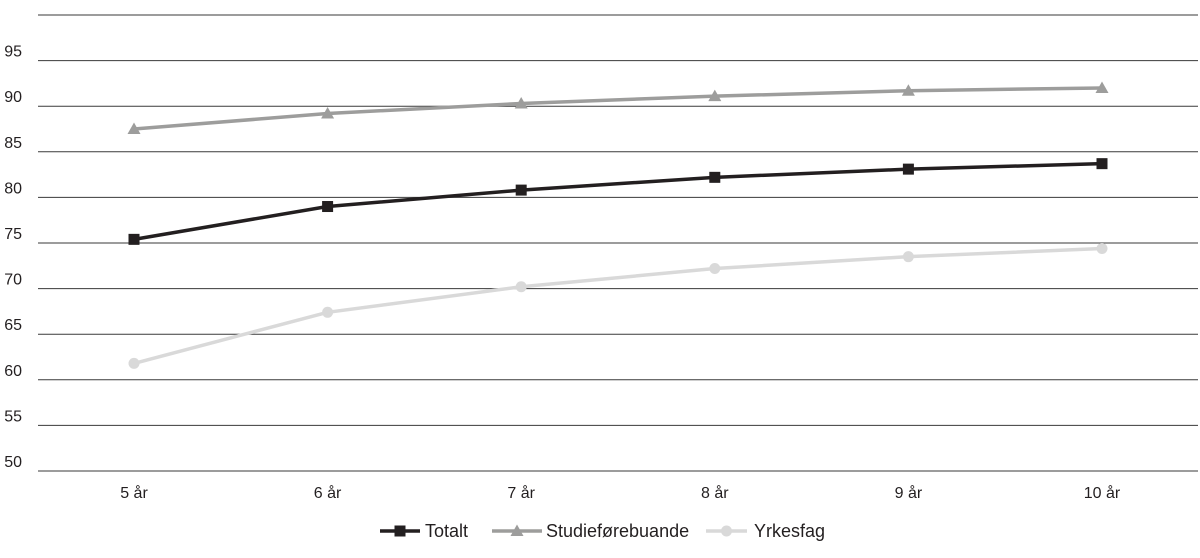  What do you see at coordinates (13, 257) in the screenshot?
I see `y-axis-tick-labels: 50 55 60 65 70 75 80 85 90 95` at bounding box center [13, 257].